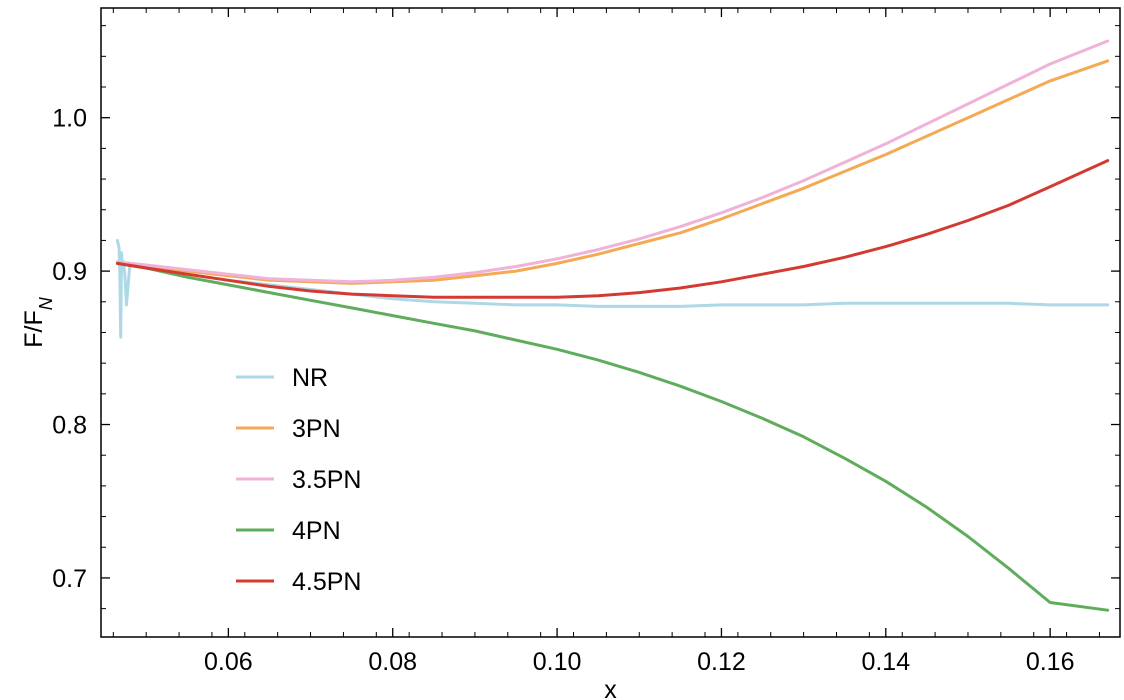 Image resolution: width=1124 pixels, height=700 pixels. What do you see at coordinates (46, 303) in the screenshot?
I see `y-axis-label-subscript: N` at bounding box center [46, 303].